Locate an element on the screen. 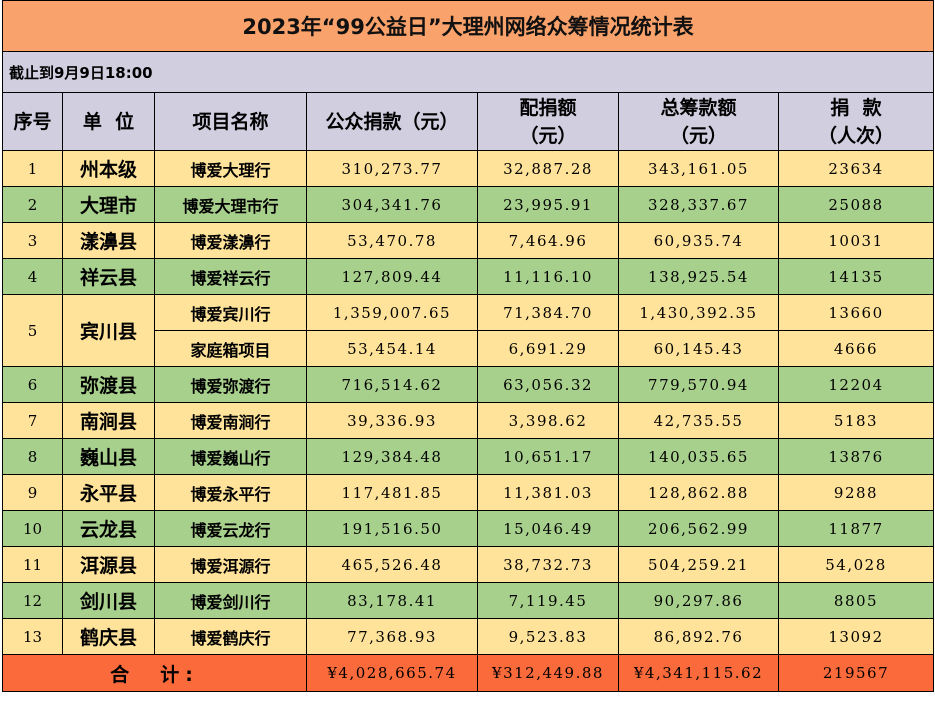 The width and height of the screenshot is (935, 711). header-total-line1: 总筹款额 is located at coordinates (698, 107).